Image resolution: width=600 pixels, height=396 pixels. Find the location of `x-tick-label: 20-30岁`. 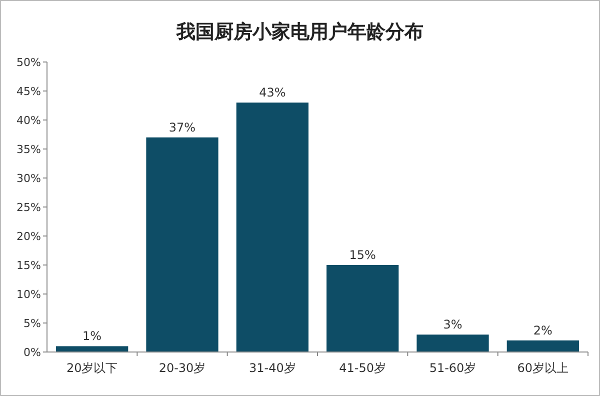

x-tick-label: 20-30岁 is located at coordinates (182, 368).